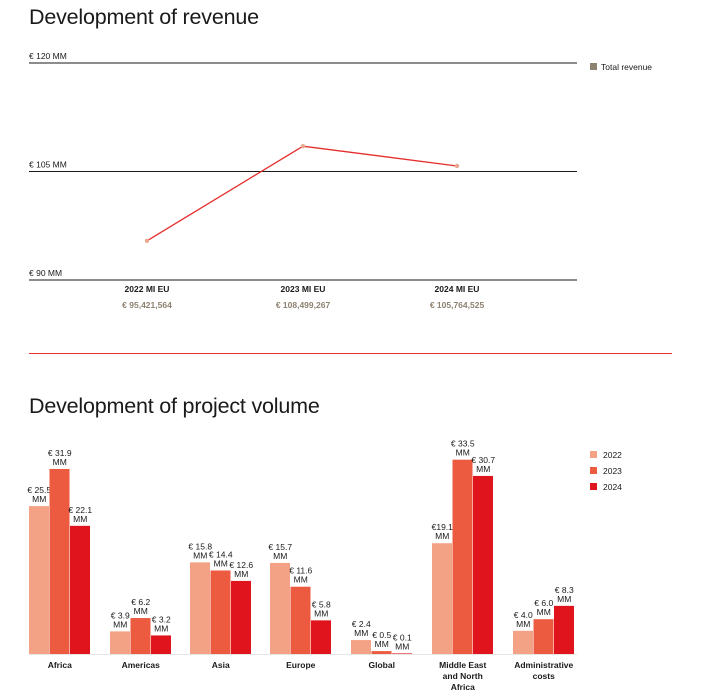 This screenshot has height=699, width=704. What do you see at coordinates (402, 637) in the screenshot?
I see `bar-value-label: € 0.1` at bounding box center [402, 637].